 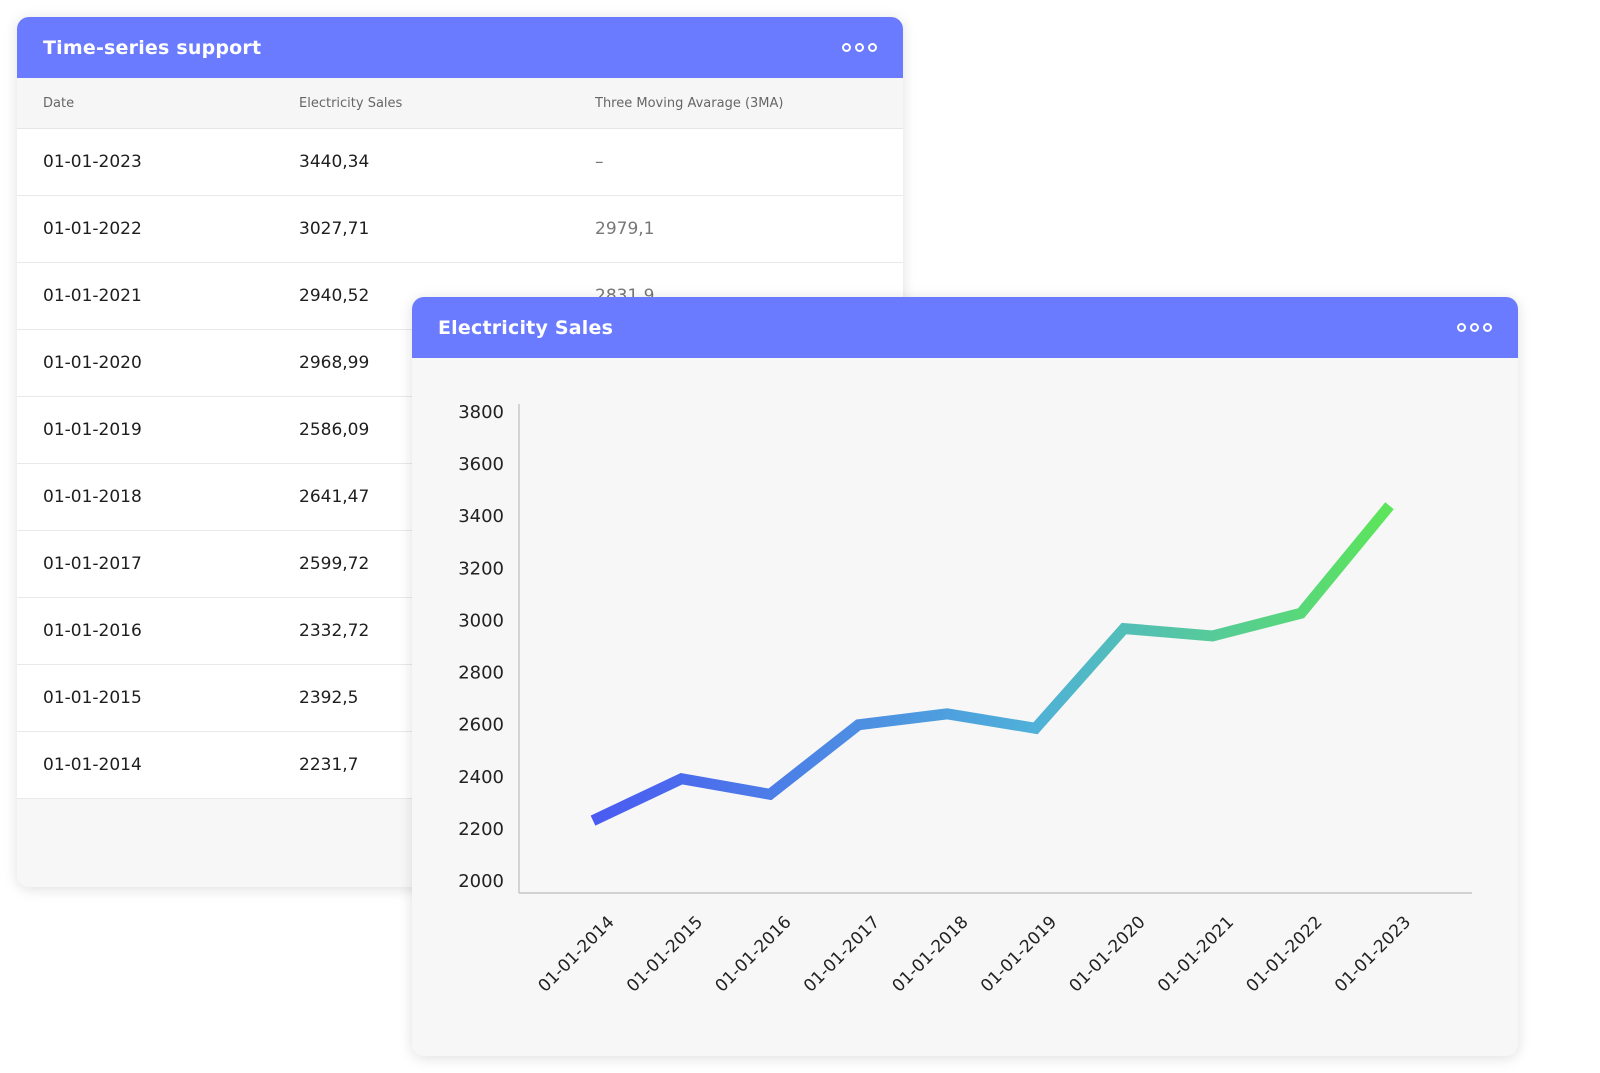 I want to click on column-header-3ma: Three Moving Avarage (3MA), so click(x=689, y=103).